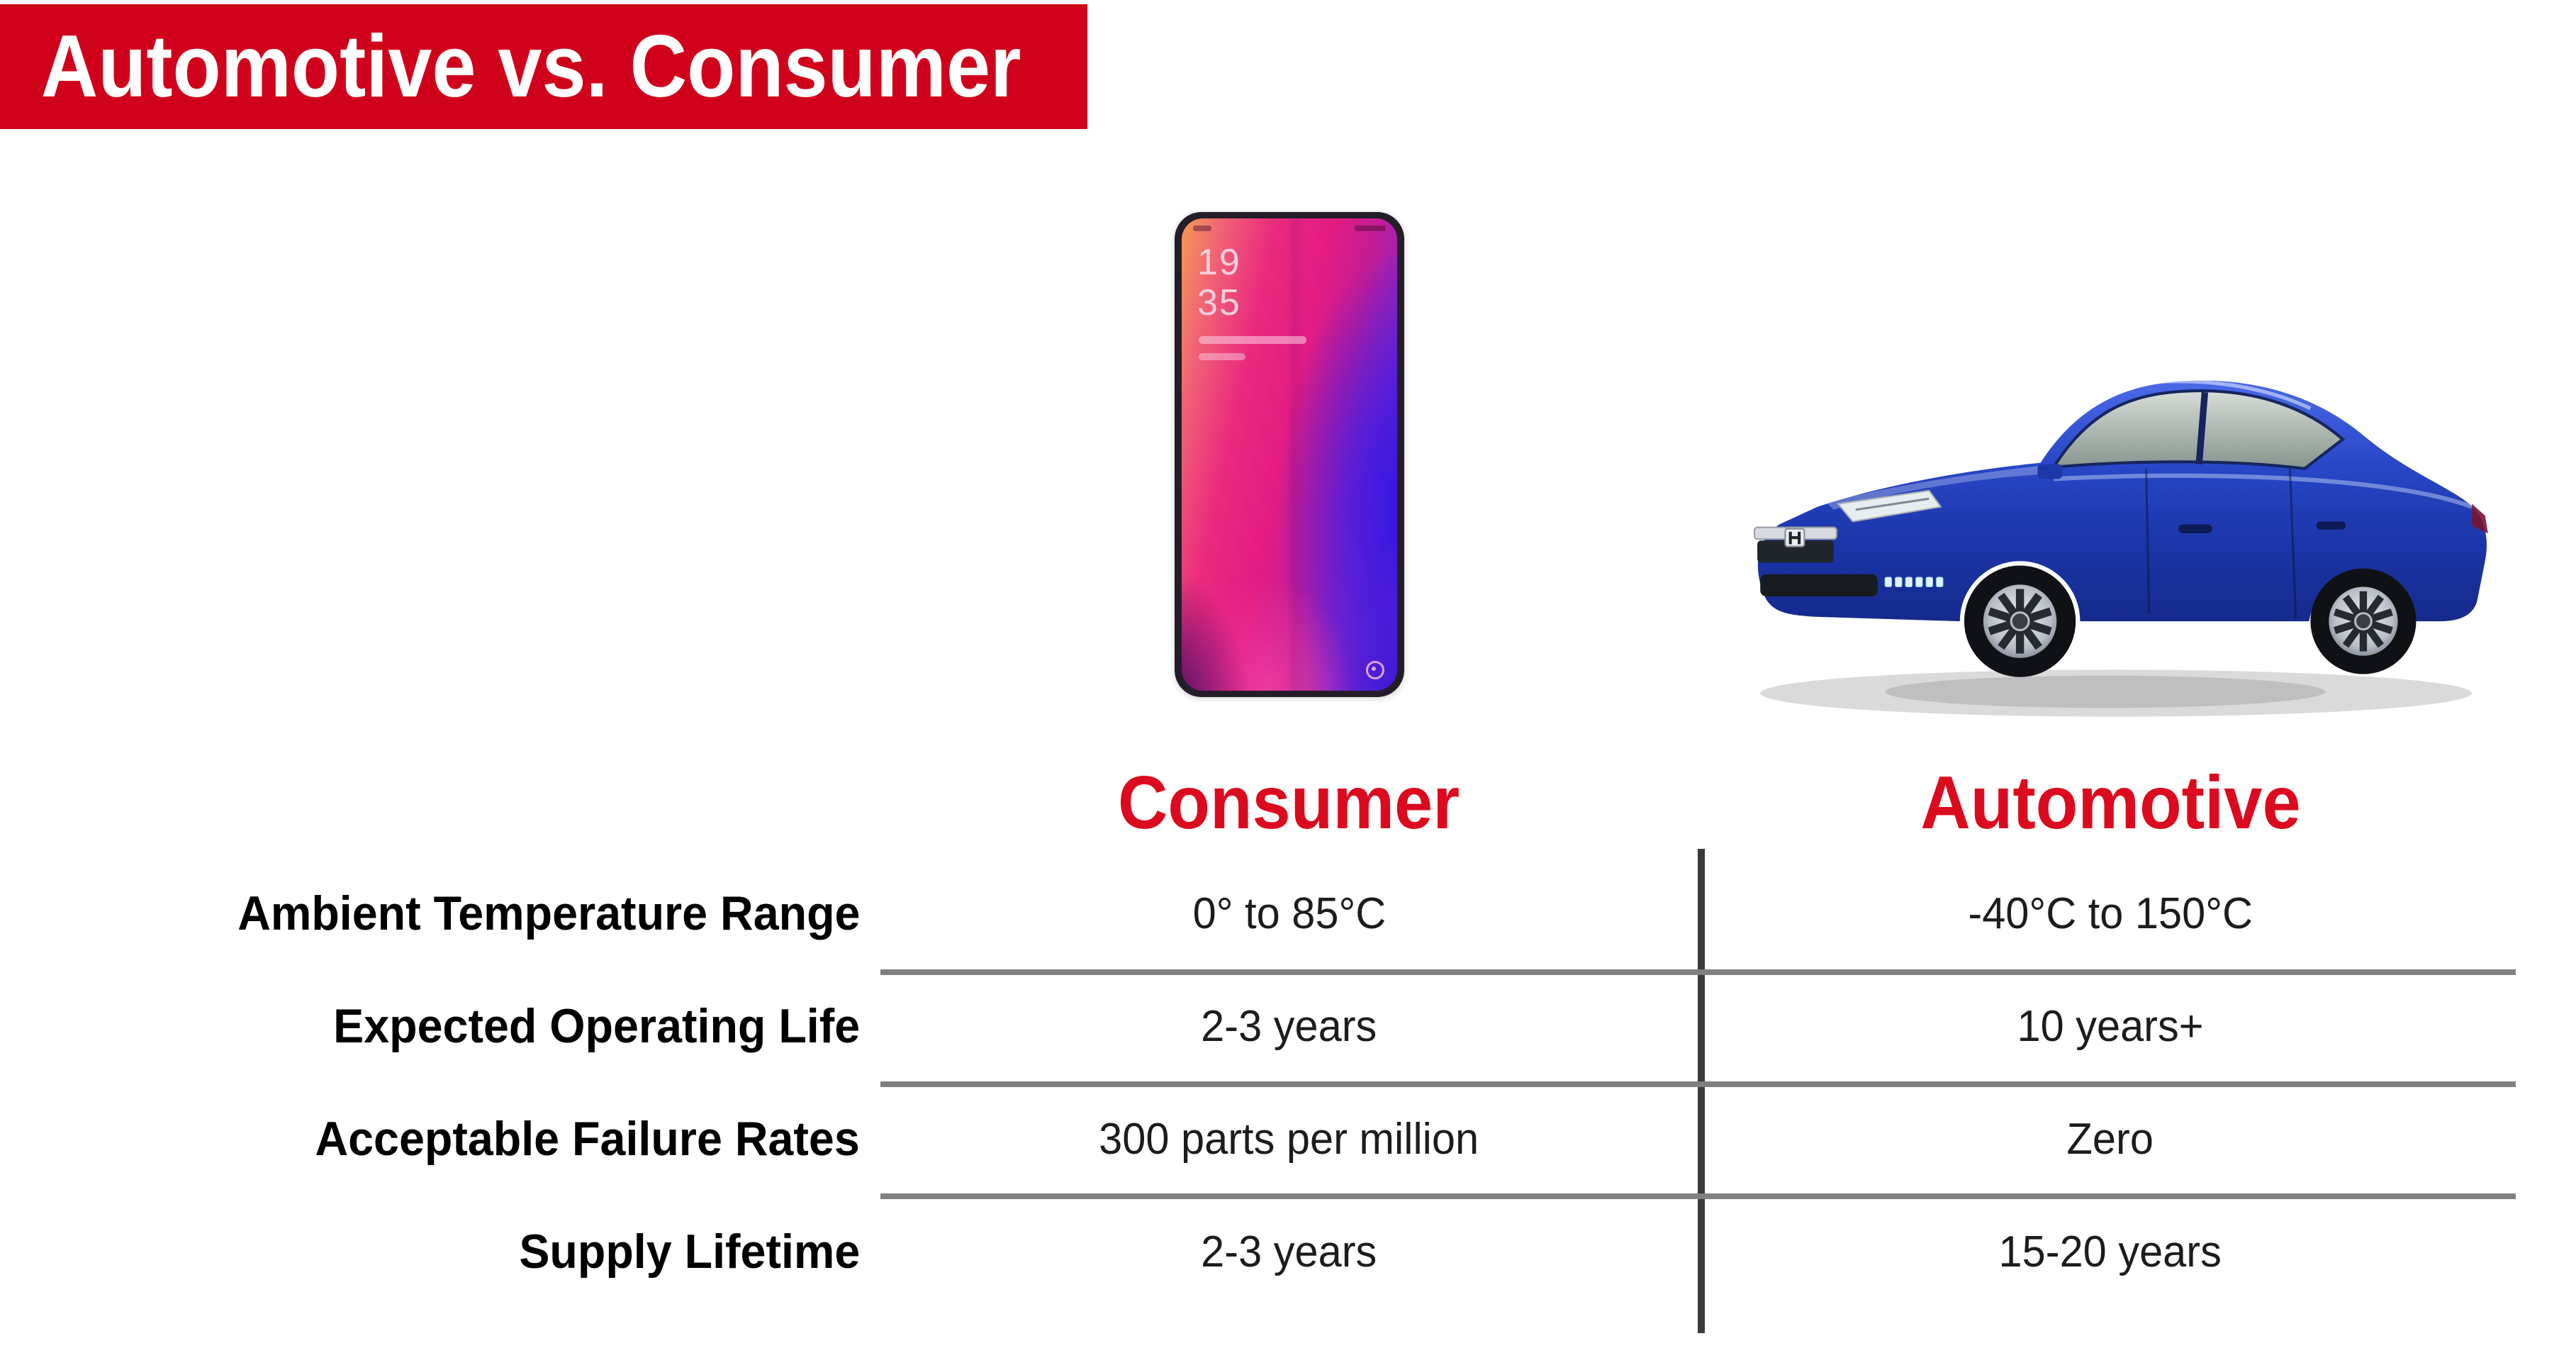 The image size is (2576, 1353). What do you see at coordinates (690, 1252) in the screenshot?
I see `row-label: Supply Lifetime` at bounding box center [690, 1252].